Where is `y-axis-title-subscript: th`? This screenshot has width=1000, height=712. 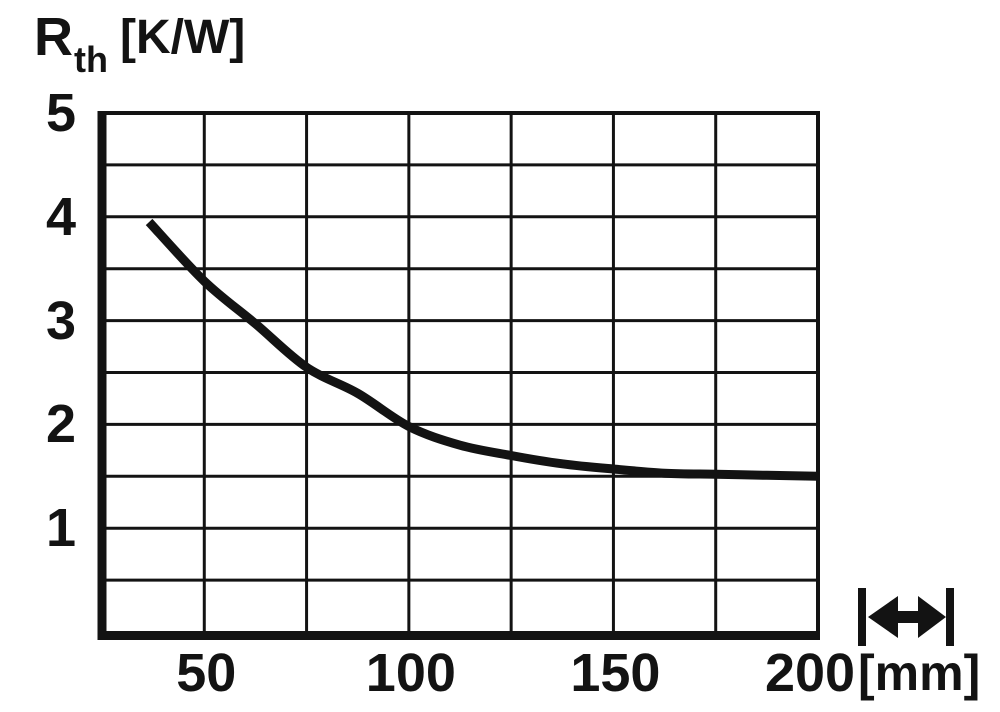 y-axis-title-subscript: th is located at coordinates (91, 59).